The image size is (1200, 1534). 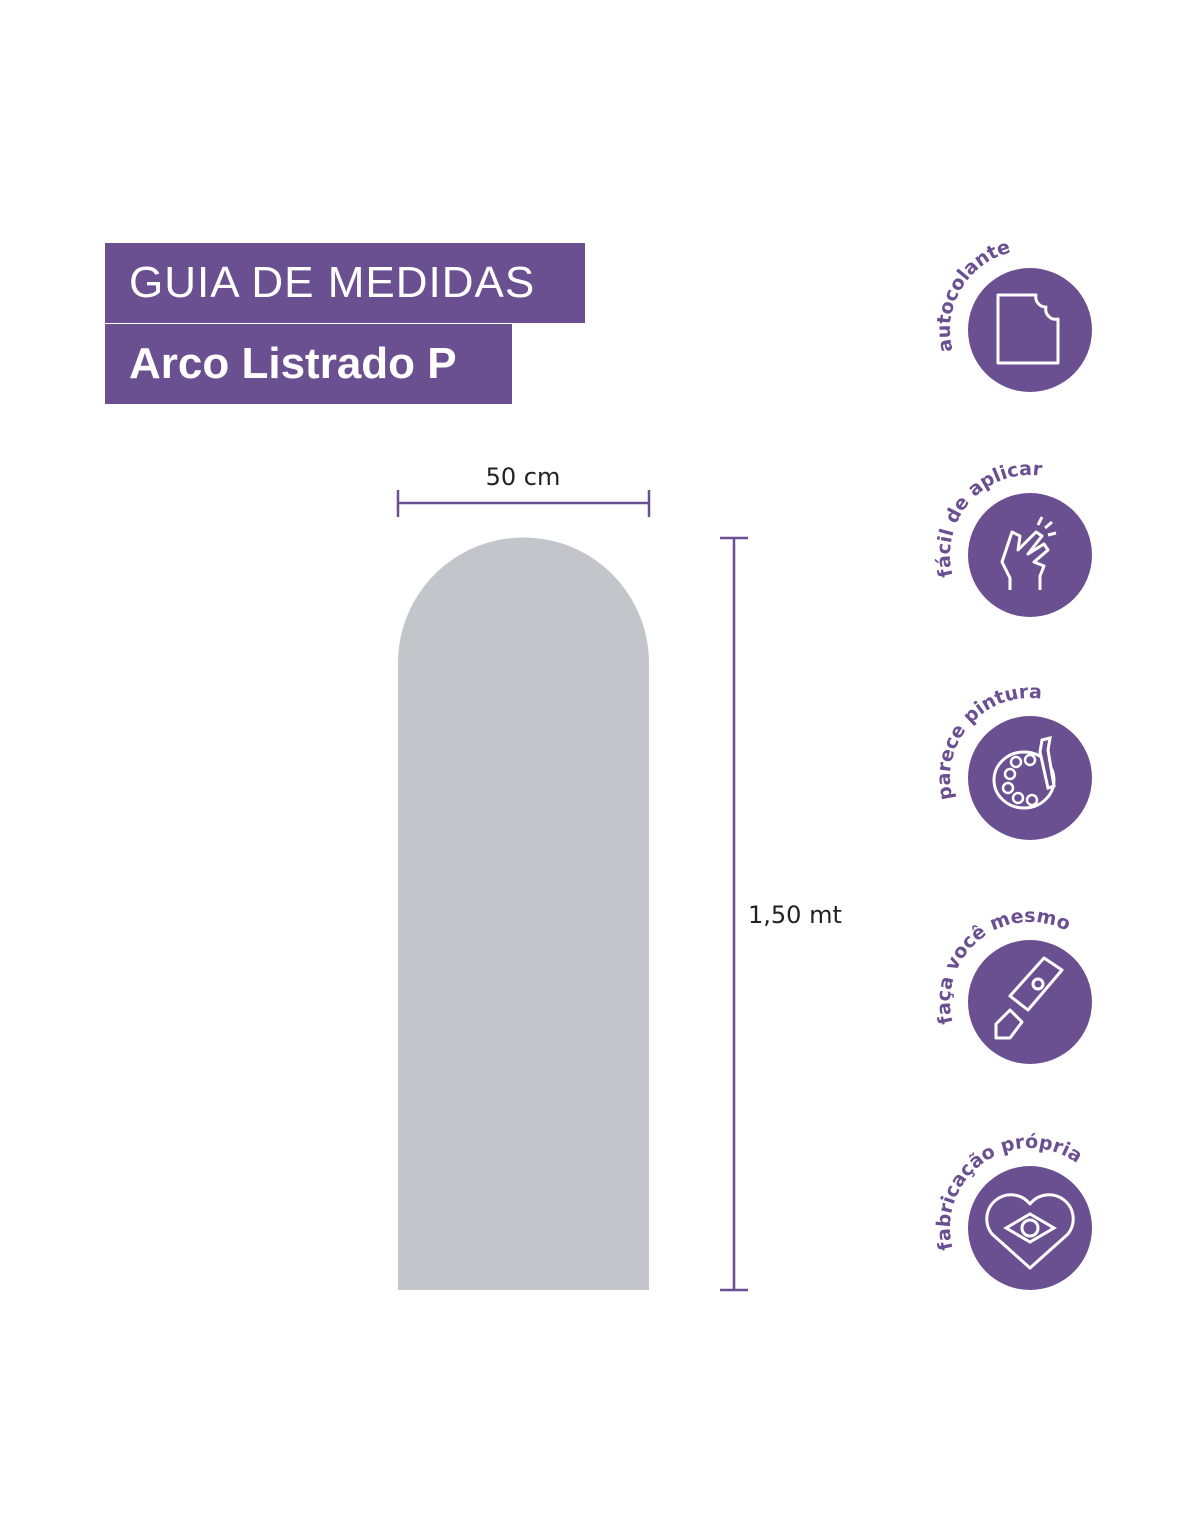 I want to click on feature-badge: fabricação própria, so click(x=1012, y=1210).